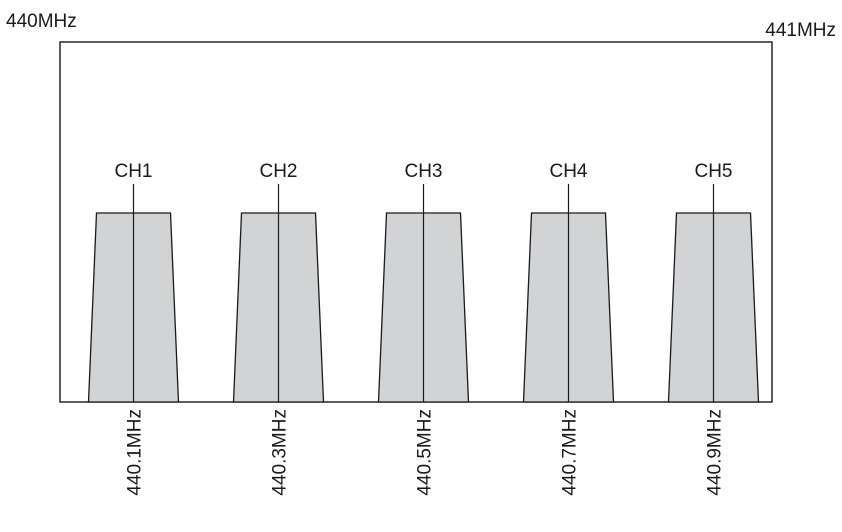  What do you see at coordinates (278, 171) in the screenshot?
I see `channel-name-2: CH2` at bounding box center [278, 171].